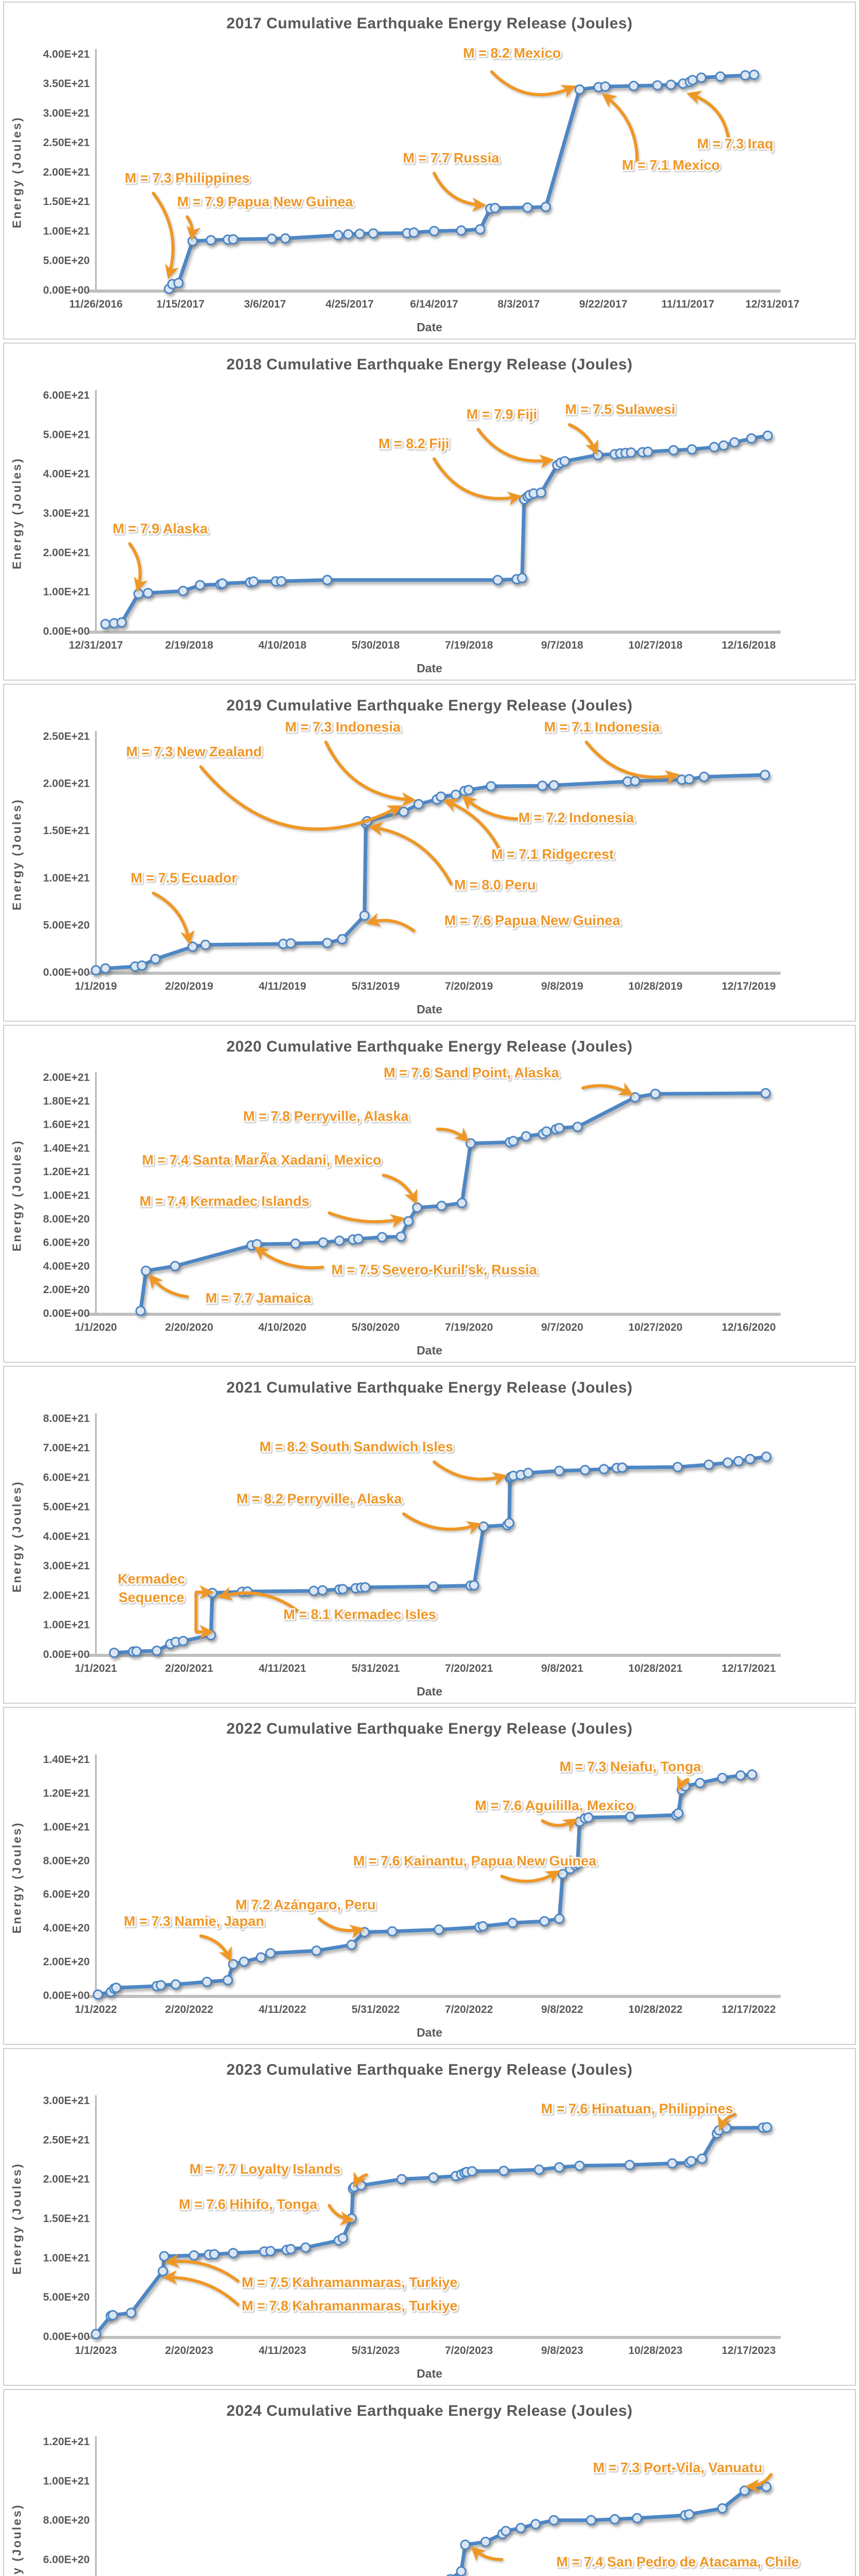  Describe the element at coordinates (96, 1669) in the screenshot. I see `x-tick-label: 1/1/2021` at that location.